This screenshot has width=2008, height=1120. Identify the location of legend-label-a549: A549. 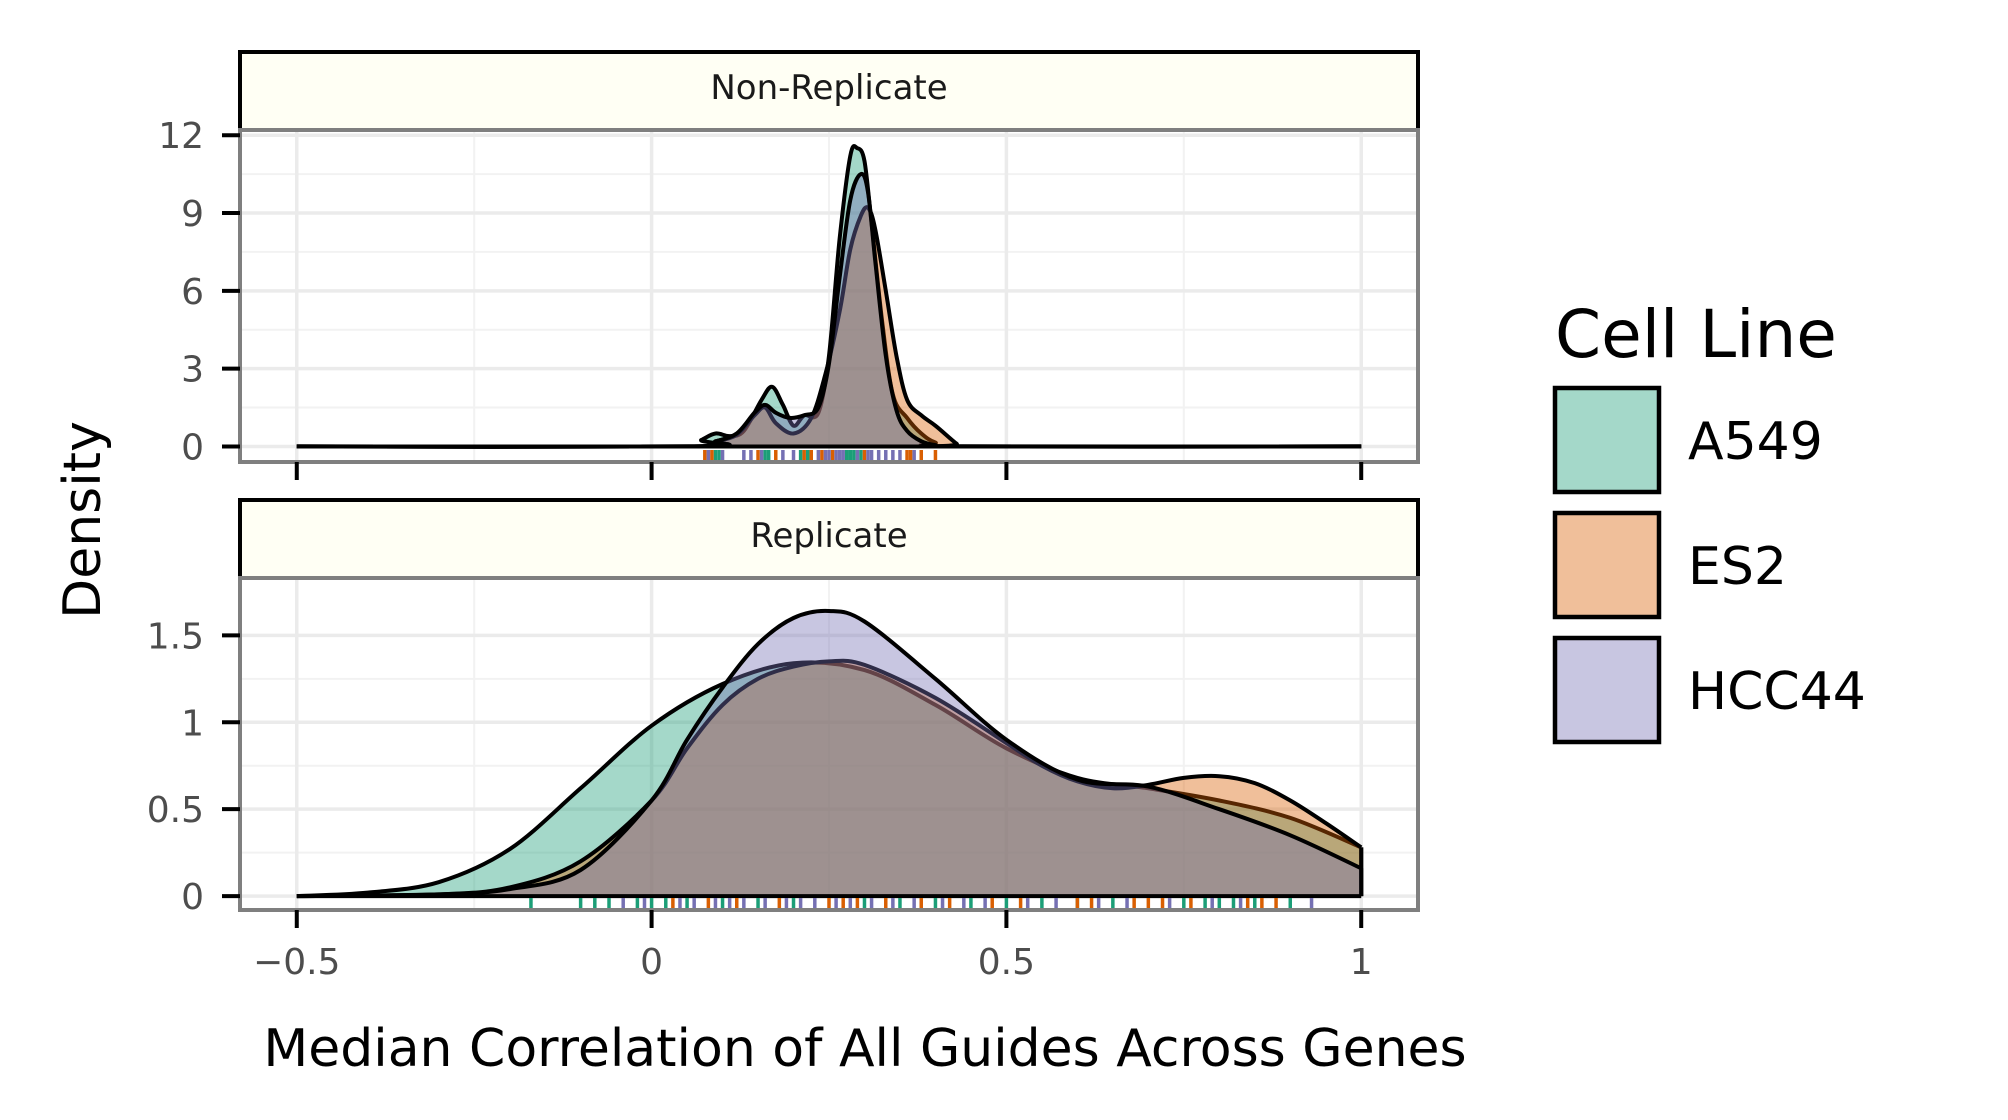
(1755, 442).